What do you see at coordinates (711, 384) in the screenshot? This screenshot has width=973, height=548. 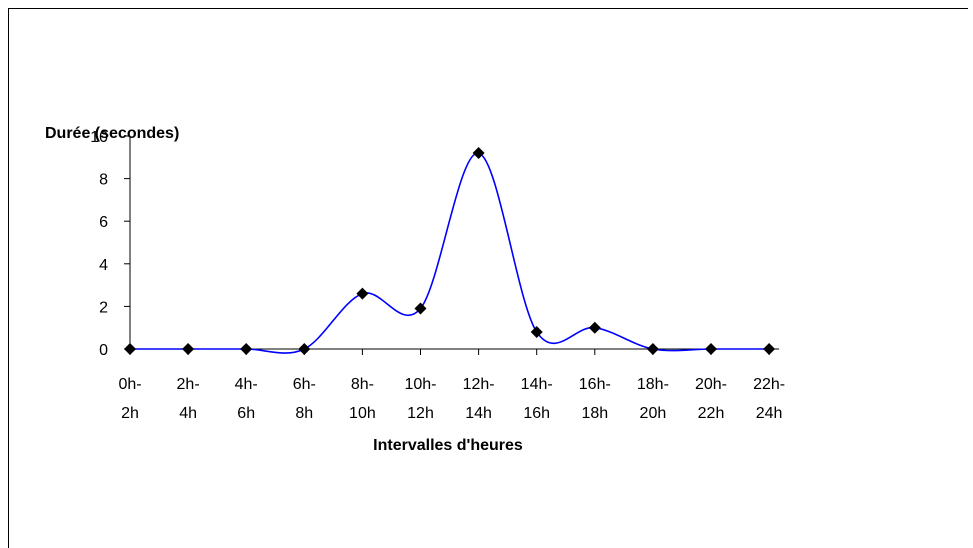 I see `x-tick-label: 20h-` at bounding box center [711, 384].